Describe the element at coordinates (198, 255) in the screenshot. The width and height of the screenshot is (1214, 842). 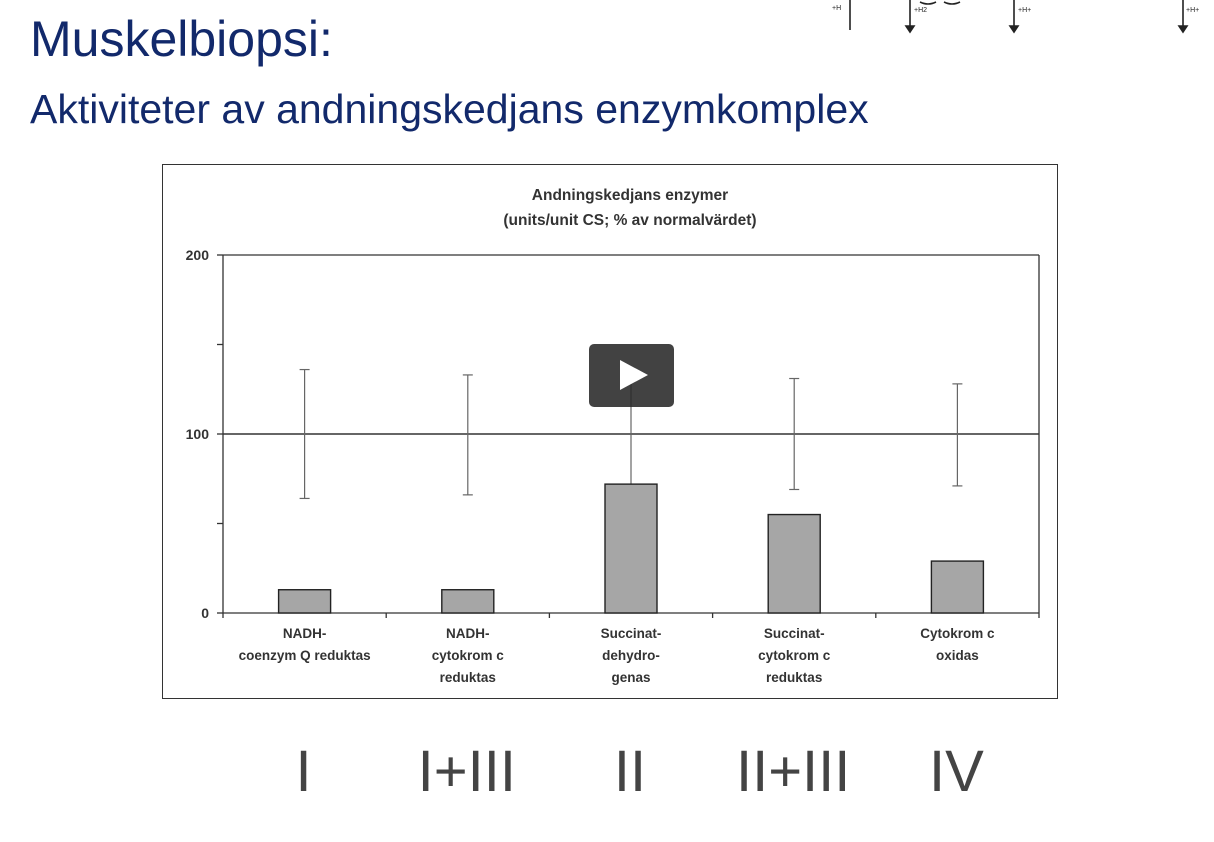
I see `y-tick-label: 200` at that location.